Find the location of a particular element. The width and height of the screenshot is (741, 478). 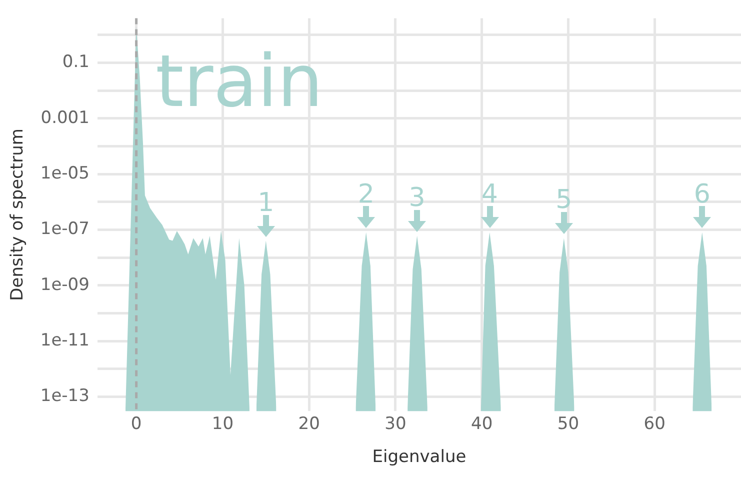

y-axis-title: Density of spectrum is located at coordinates (18, 214).